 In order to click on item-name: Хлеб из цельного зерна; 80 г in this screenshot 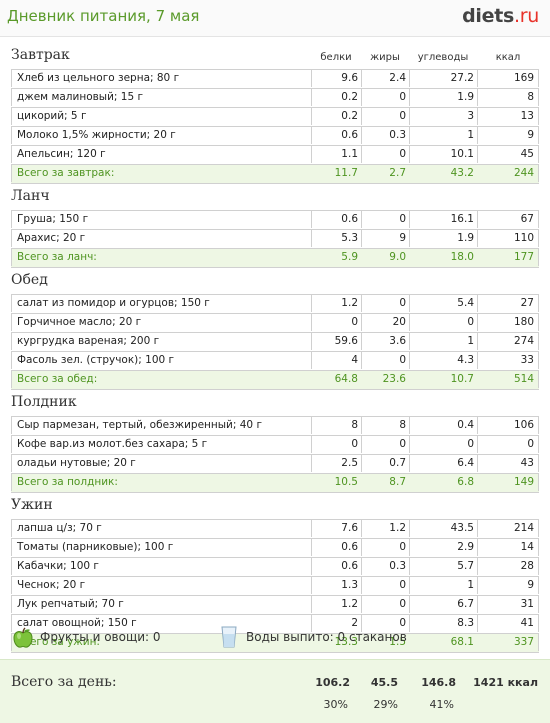, I will do `click(161, 78)`.